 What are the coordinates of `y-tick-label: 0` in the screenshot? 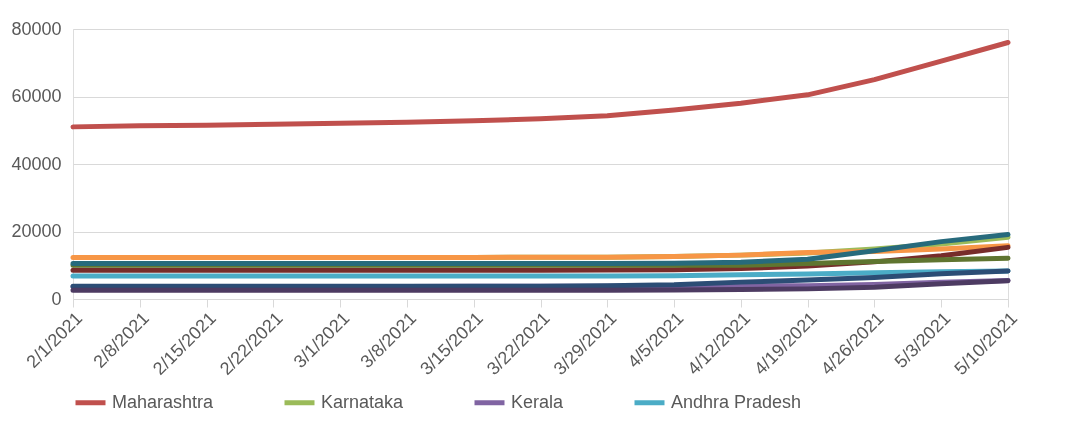 It's located at (56, 298).